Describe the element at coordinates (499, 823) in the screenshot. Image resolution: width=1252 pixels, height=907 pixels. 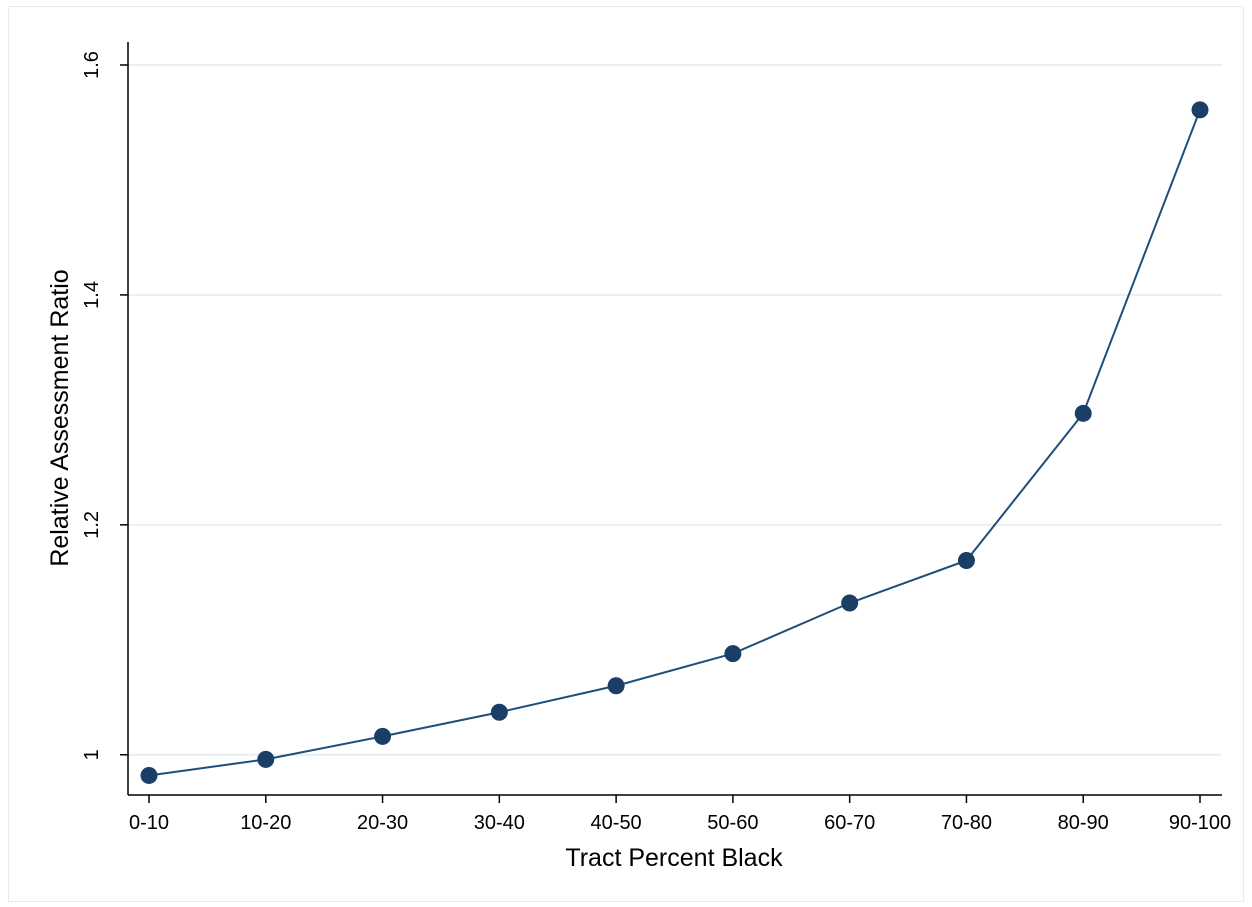
I see `x-tick-label: 30-40` at that location.